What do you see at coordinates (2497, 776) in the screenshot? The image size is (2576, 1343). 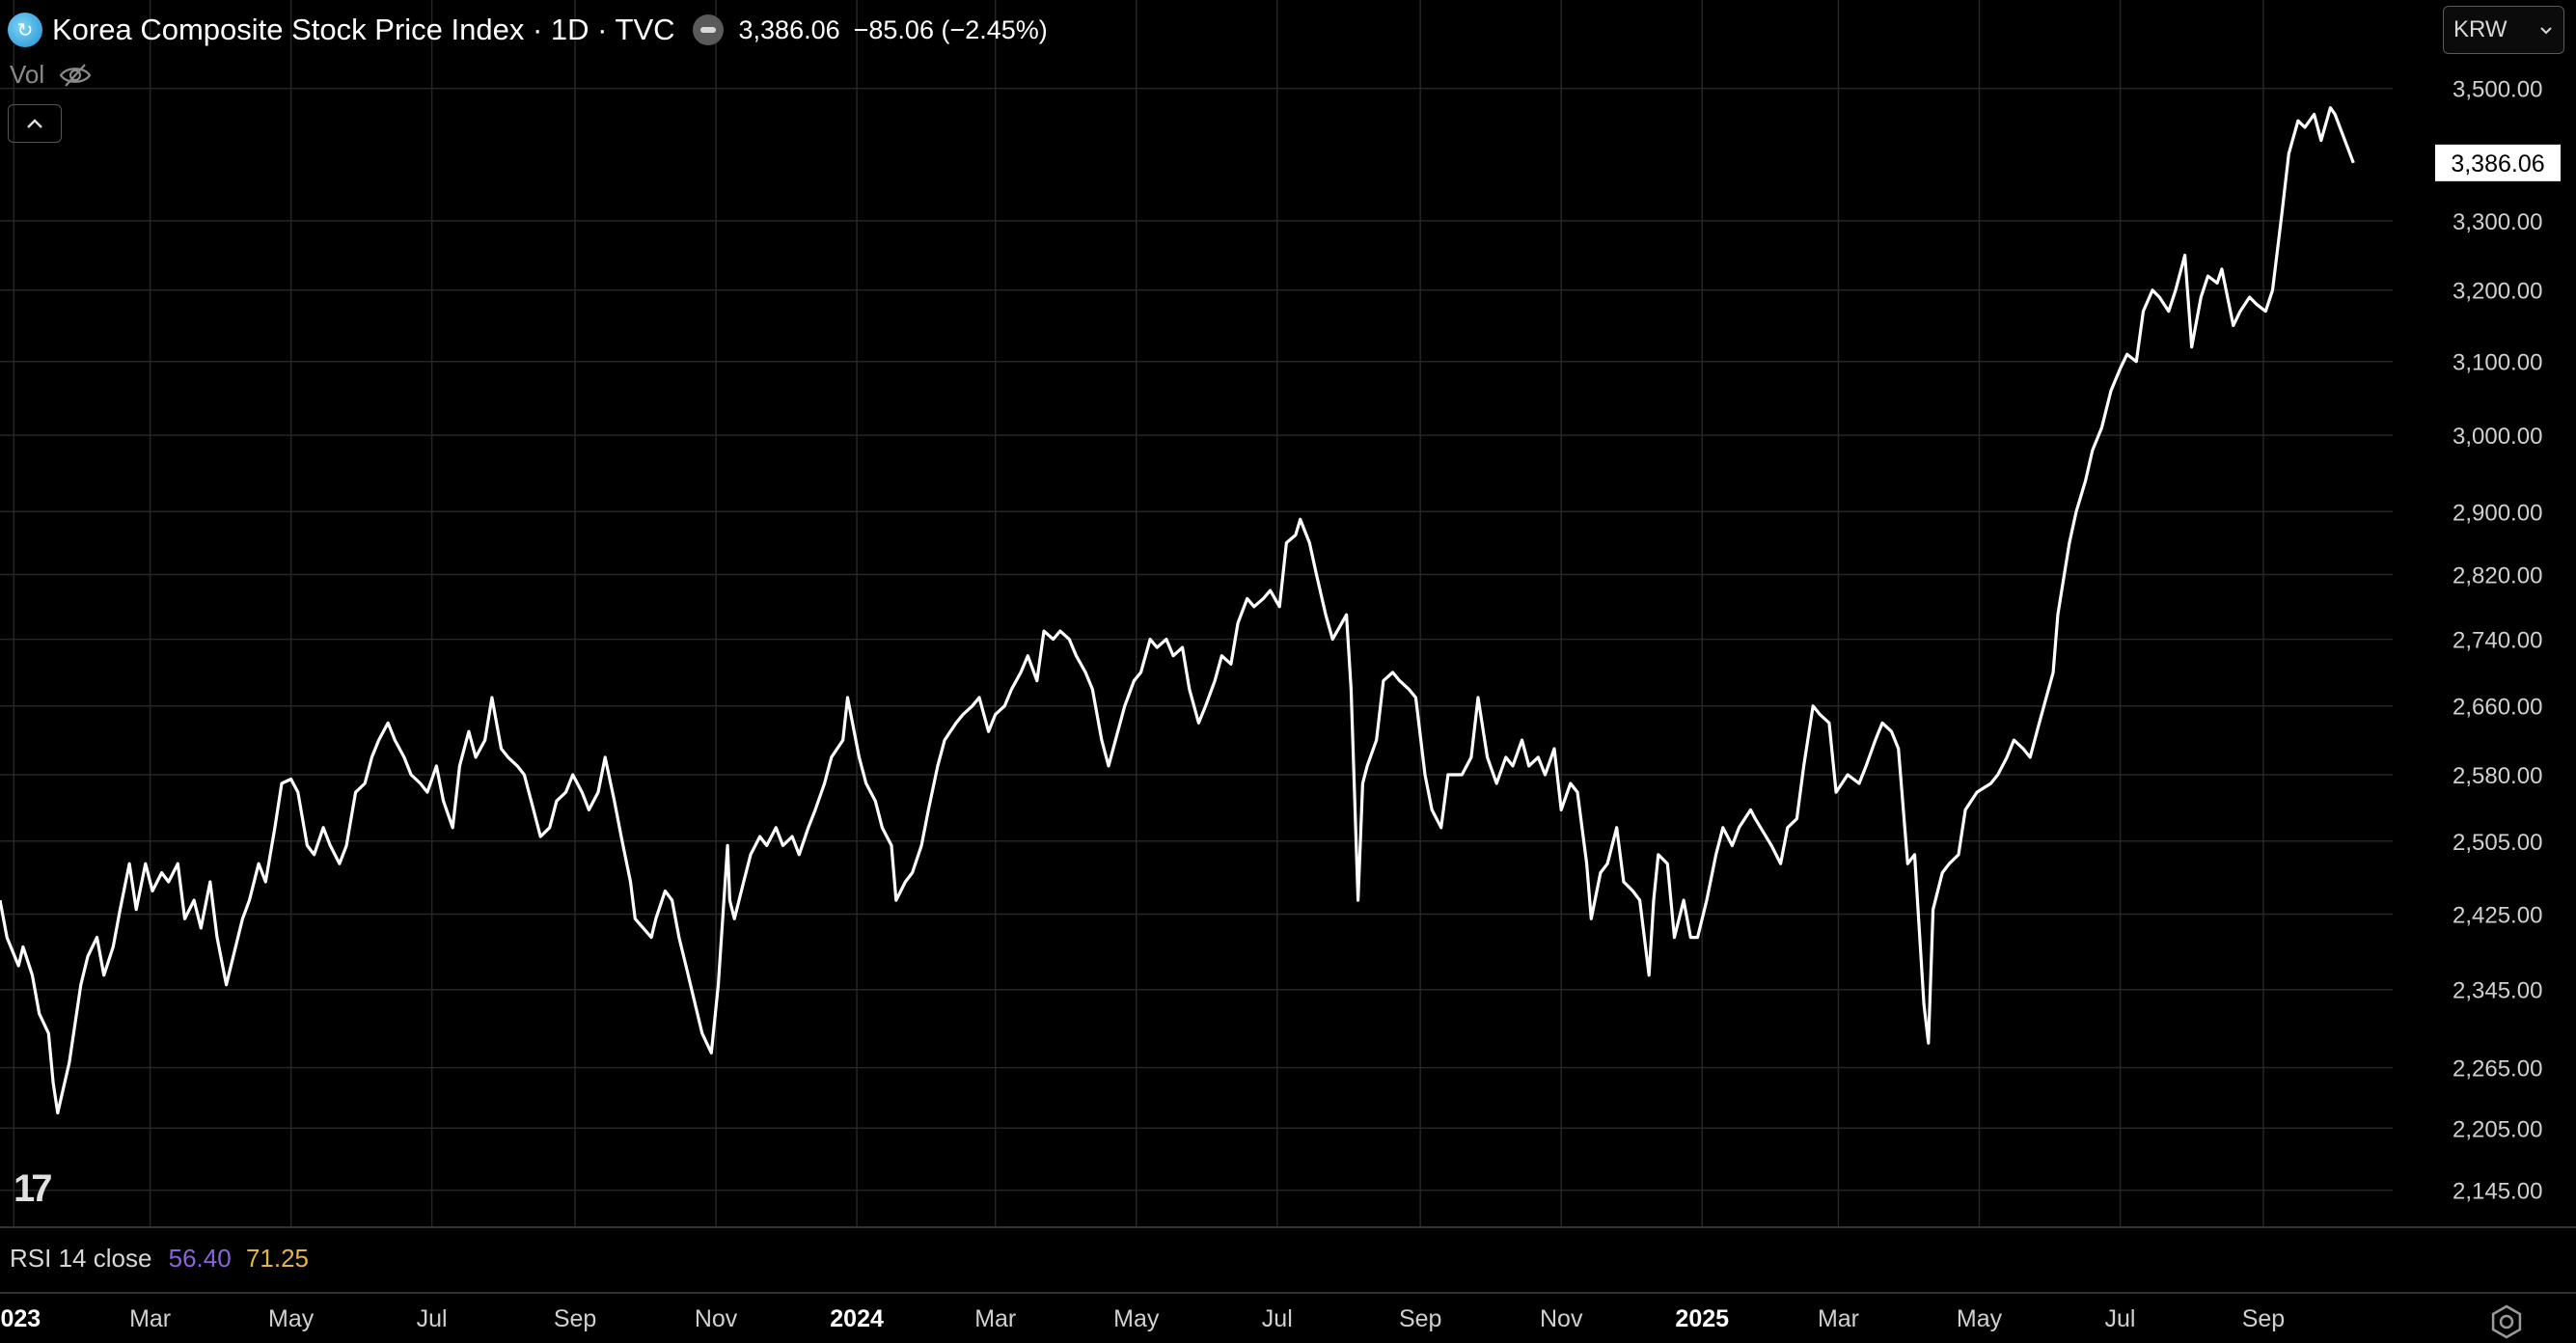 I see `y-tick-label: 2,580.00` at bounding box center [2497, 776].